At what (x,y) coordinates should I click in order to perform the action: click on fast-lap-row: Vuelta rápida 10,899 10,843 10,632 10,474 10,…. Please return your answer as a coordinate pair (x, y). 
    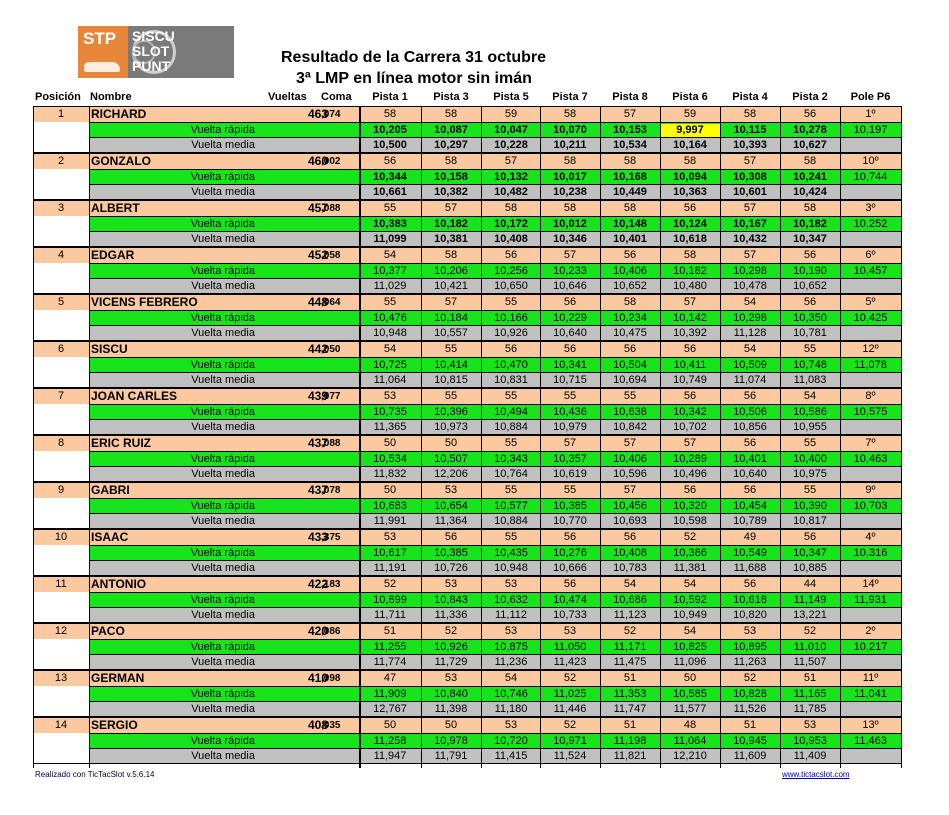
    Looking at the image, I should click on (467, 599).